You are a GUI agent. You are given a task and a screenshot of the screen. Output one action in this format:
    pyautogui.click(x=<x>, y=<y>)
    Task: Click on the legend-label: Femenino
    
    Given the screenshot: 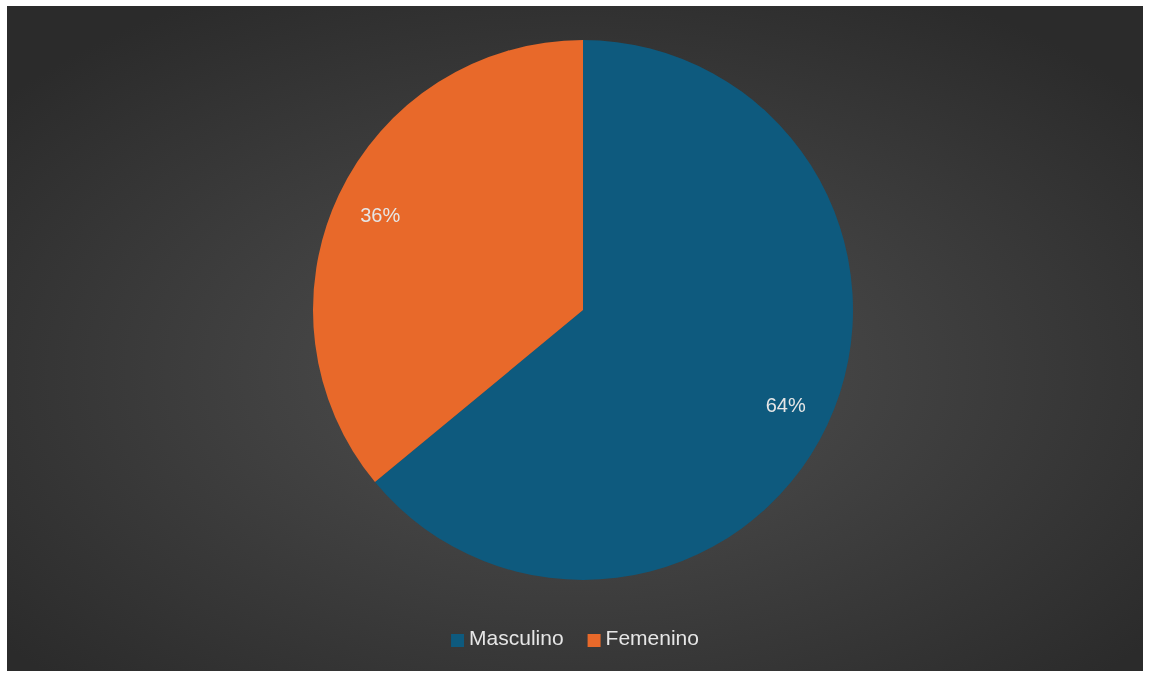 What is the action you would take?
    pyautogui.click(x=652, y=637)
    